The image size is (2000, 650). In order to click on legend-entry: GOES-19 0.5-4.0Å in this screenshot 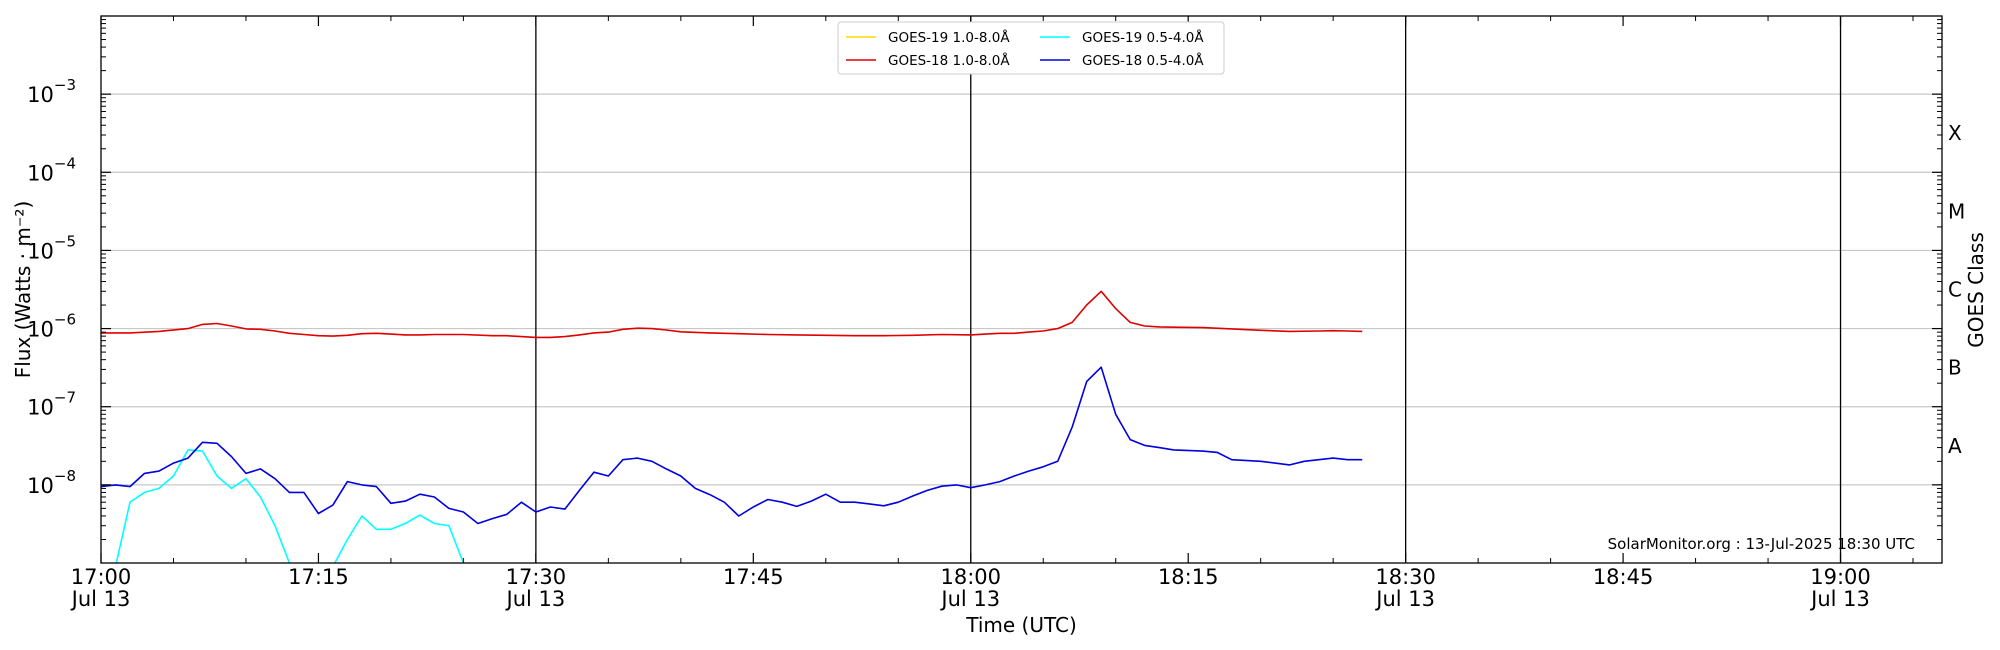, I will do `click(1143, 37)`.